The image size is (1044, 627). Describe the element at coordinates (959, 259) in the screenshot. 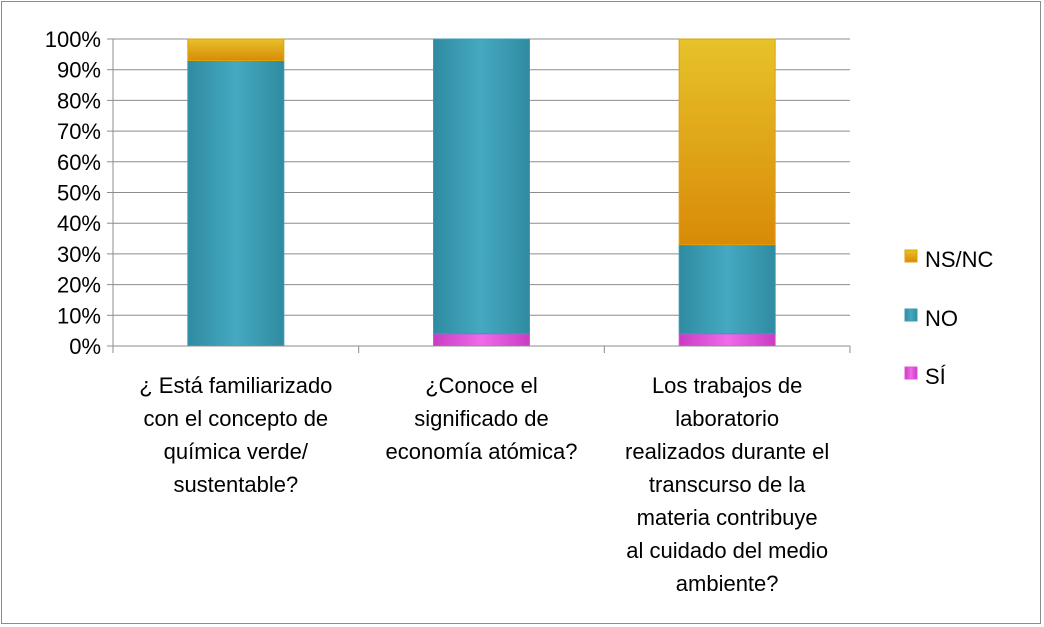

I see `legend-label: NS/NC` at that location.